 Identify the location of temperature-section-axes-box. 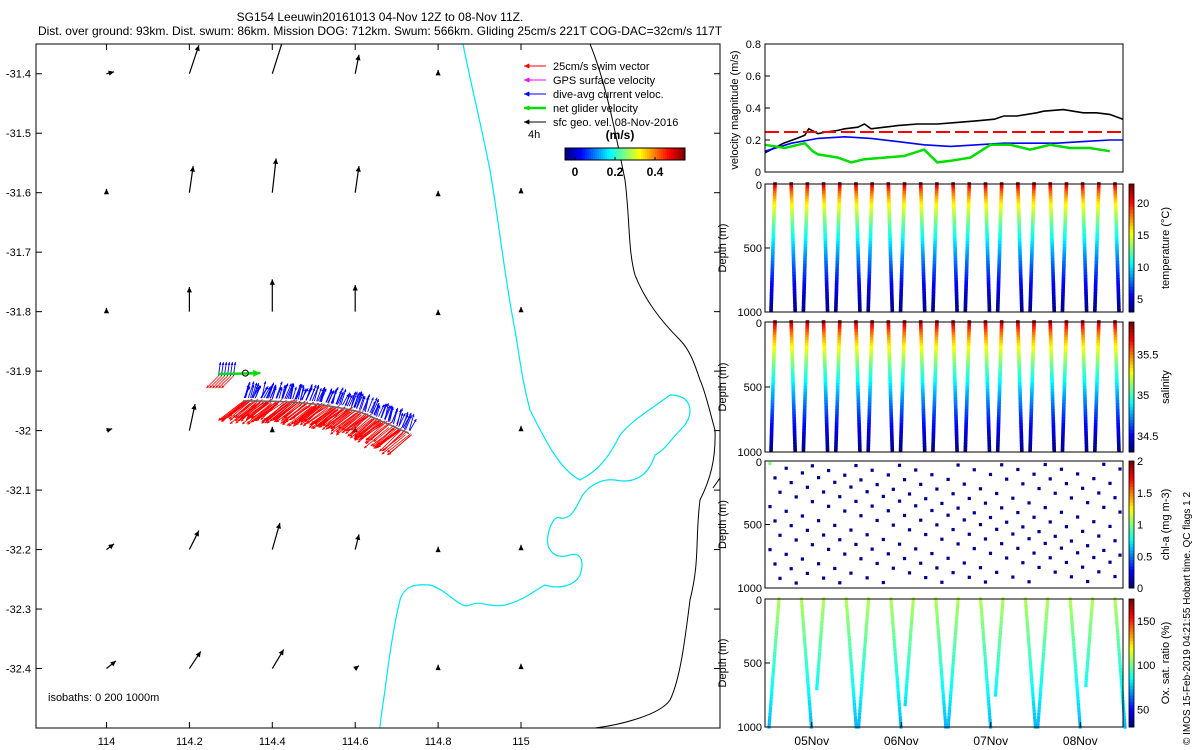
(944, 248).